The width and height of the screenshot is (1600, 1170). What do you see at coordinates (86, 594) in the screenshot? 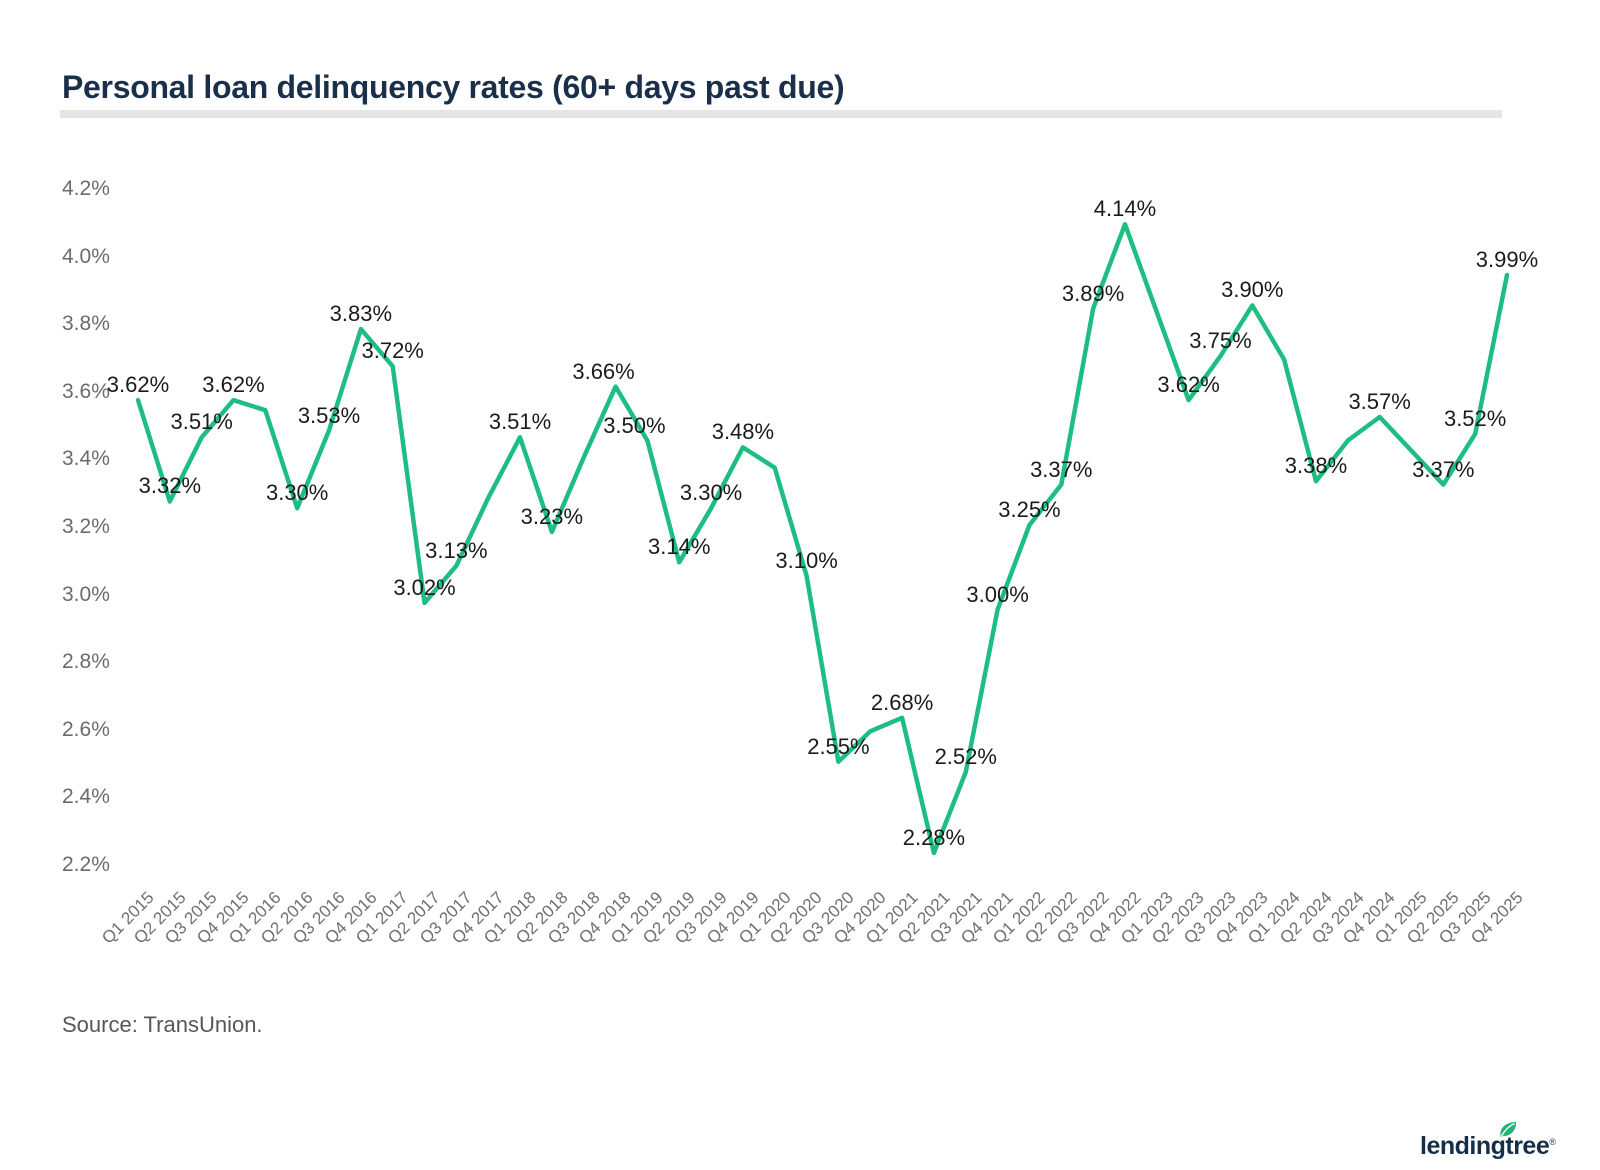
I see `y-axis-label: 3.0%` at bounding box center [86, 594].